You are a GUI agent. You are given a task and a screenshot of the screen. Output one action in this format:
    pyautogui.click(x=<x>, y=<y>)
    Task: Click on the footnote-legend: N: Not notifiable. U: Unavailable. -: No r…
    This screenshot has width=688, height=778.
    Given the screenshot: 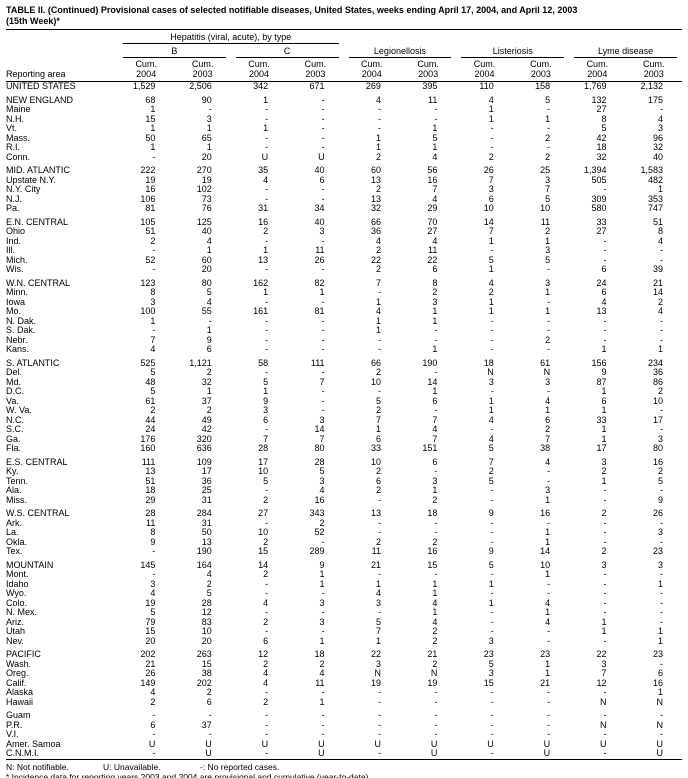 What is the action you would take?
    pyautogui.click(x=344, y=767)
    